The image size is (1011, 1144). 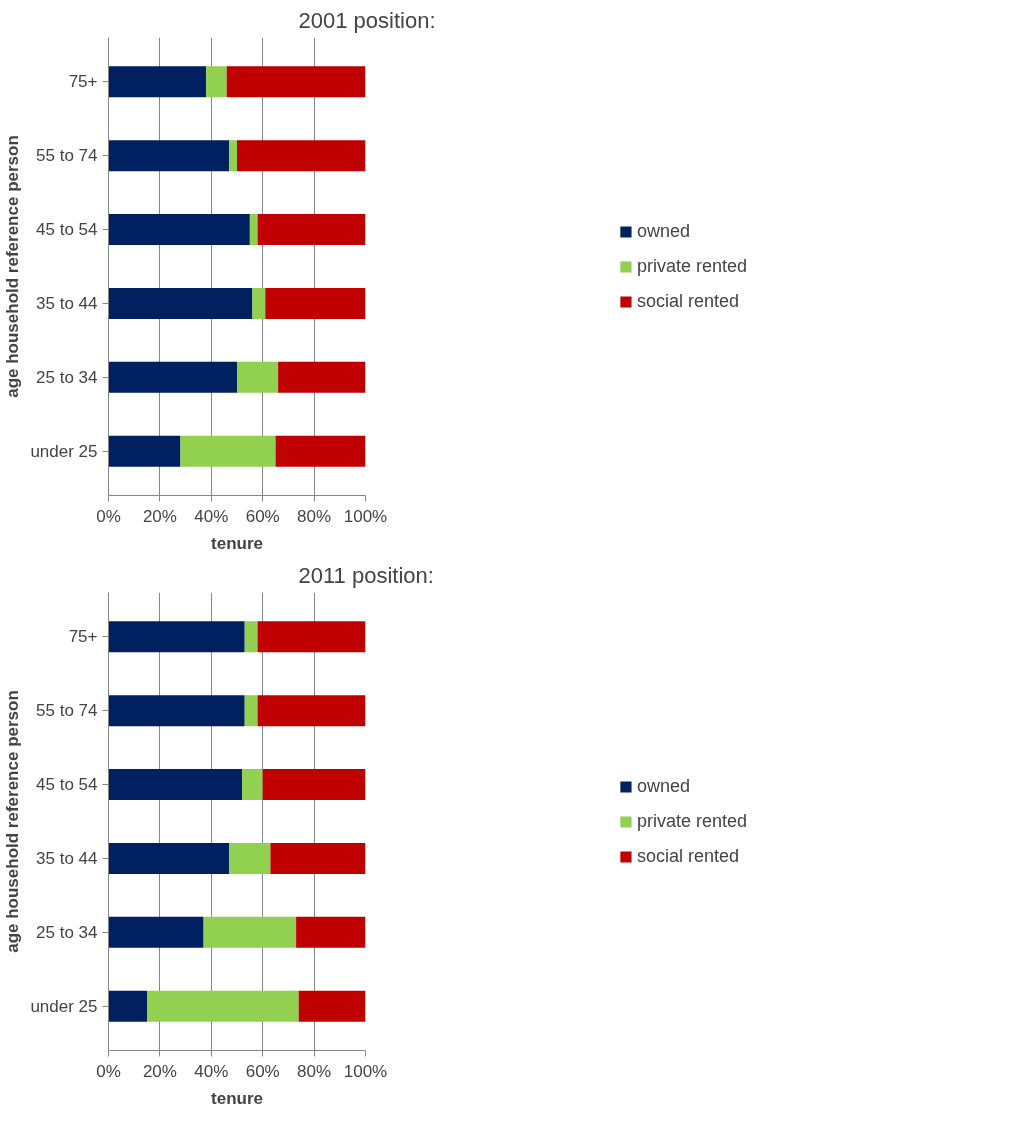 What do you see at coordinates (367, 20) in the screenshot?
I see `chart-title: 2001 position:` at bounding box center [367, 20].